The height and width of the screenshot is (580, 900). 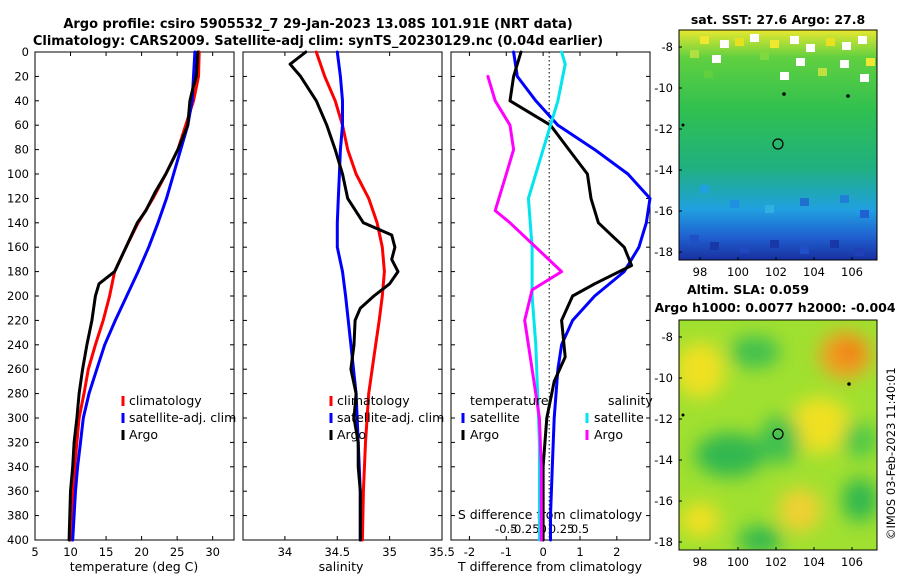 What do you see at coordinates (814, 562) in the screenshot?
I see `sla-xtick-label: 104` at bounding box center [814, 562].